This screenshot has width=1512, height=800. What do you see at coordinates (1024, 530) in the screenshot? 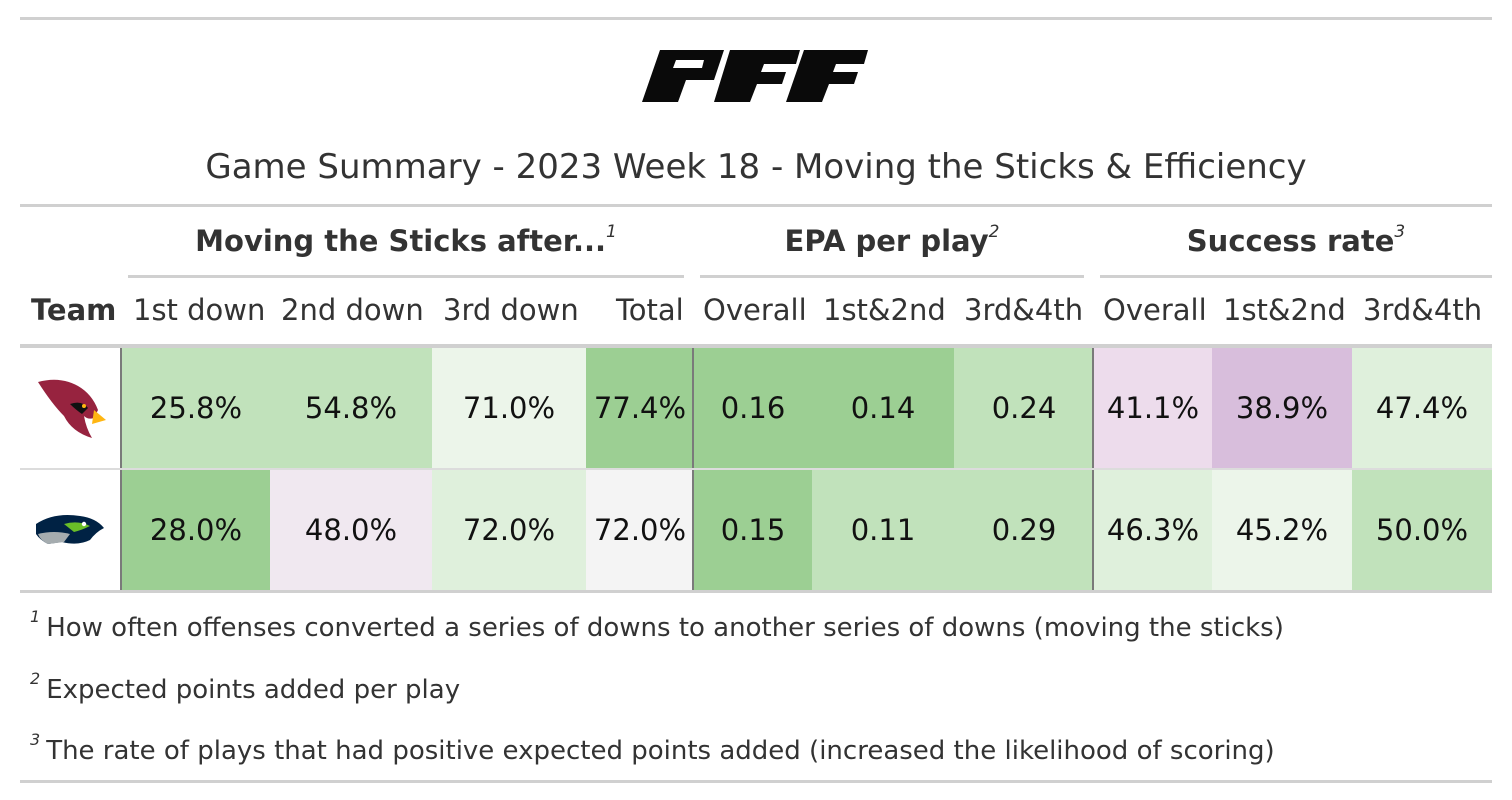
I see `table-cell: 0.29` at bounding box center [1024, 530].